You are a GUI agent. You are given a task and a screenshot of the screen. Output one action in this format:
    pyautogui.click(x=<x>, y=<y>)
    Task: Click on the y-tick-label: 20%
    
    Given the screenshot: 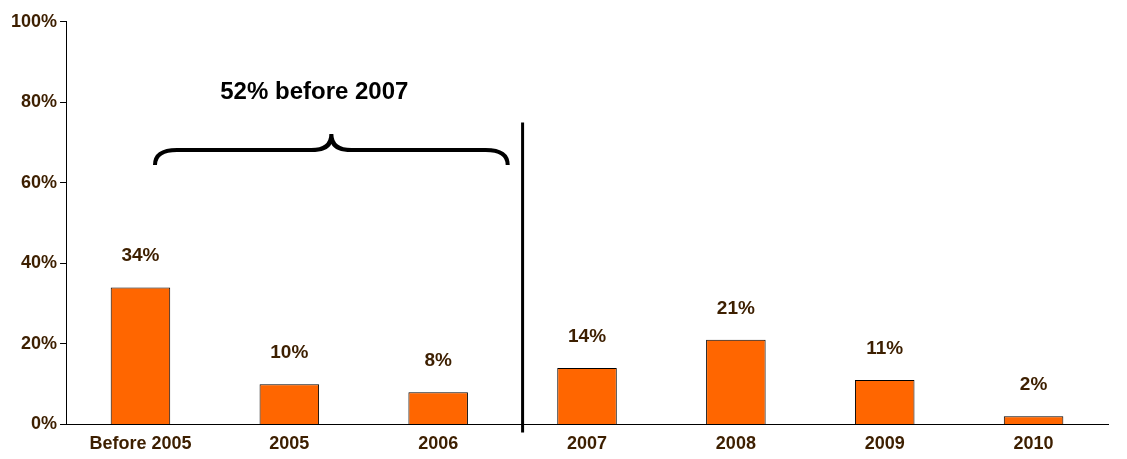 What is the action you would take?
    pyautogui.click(x=39, y=342)
    